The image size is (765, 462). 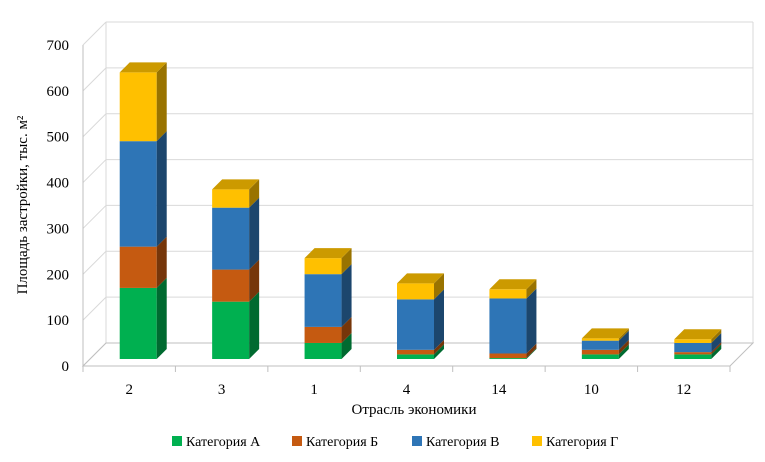 I want to click on x-tick-label: 3, so click(x=222, y=390).